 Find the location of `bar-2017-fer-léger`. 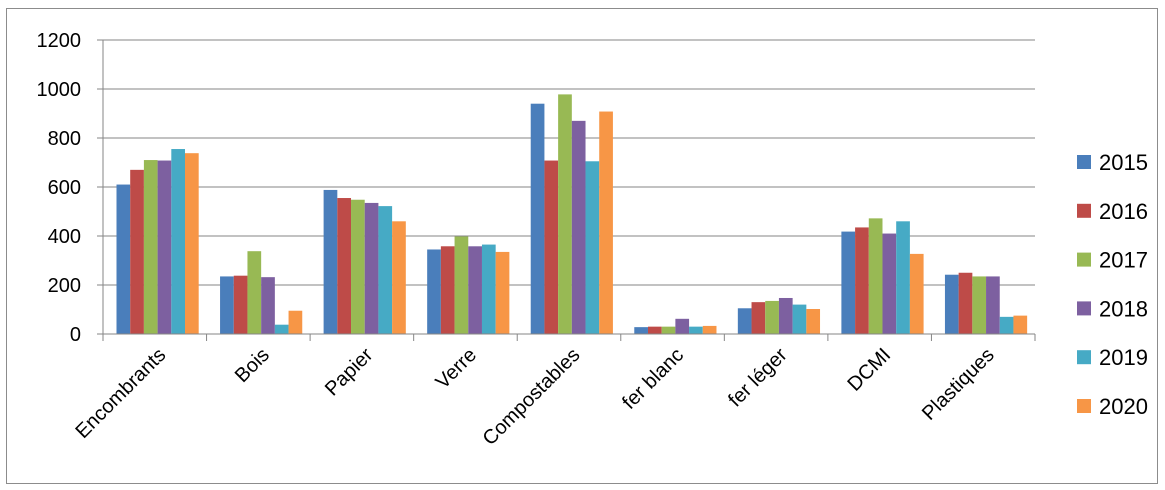

bar-2017-fer-léger is located at coordinates (772, 317).